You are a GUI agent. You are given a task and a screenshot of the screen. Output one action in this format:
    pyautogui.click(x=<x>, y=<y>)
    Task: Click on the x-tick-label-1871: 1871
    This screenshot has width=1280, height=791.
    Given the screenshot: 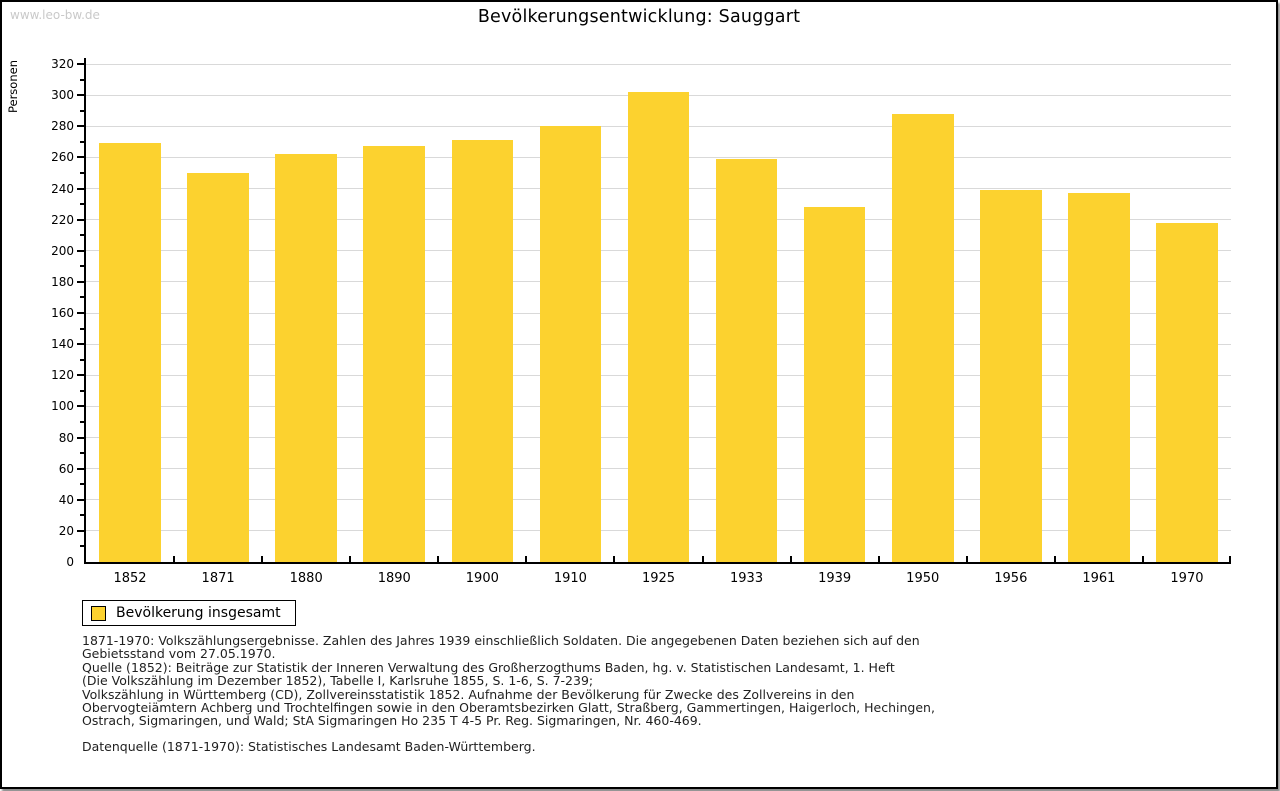 What is the action you would take?
    pyautogui.click(x=218, y=578)
    